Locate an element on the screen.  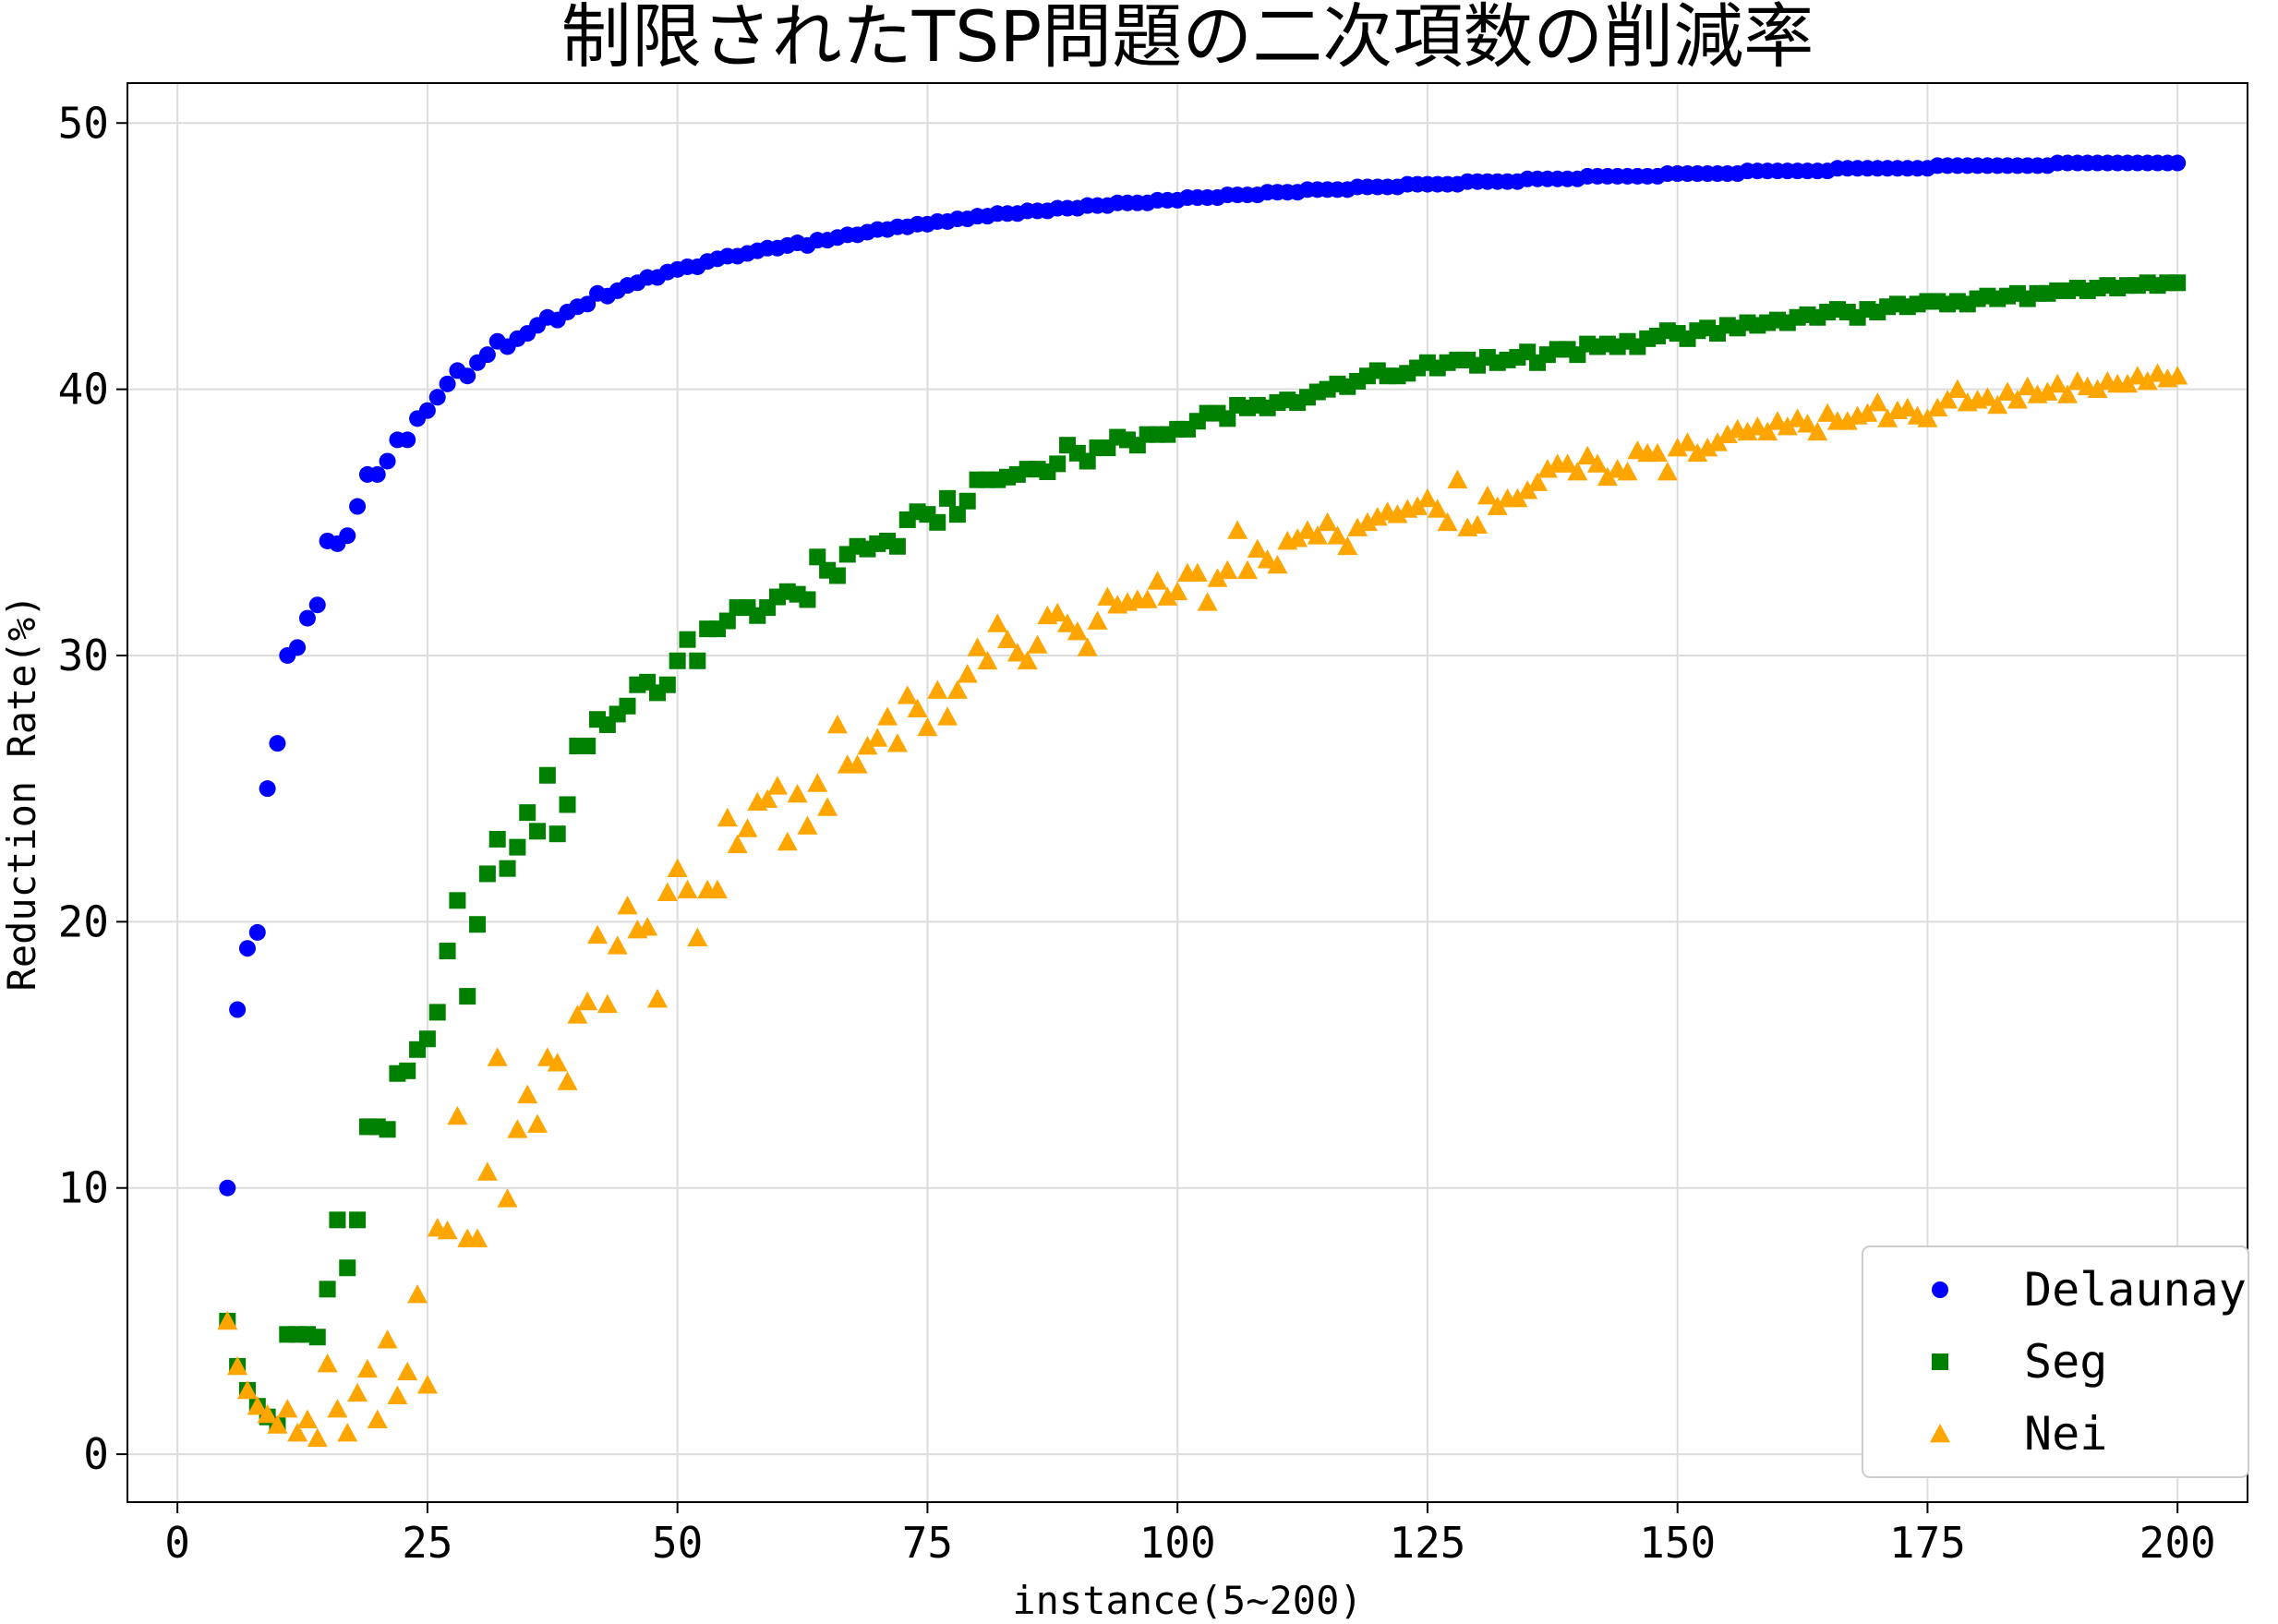
legend-marker-nei is located at coordinates (1940, 1433).